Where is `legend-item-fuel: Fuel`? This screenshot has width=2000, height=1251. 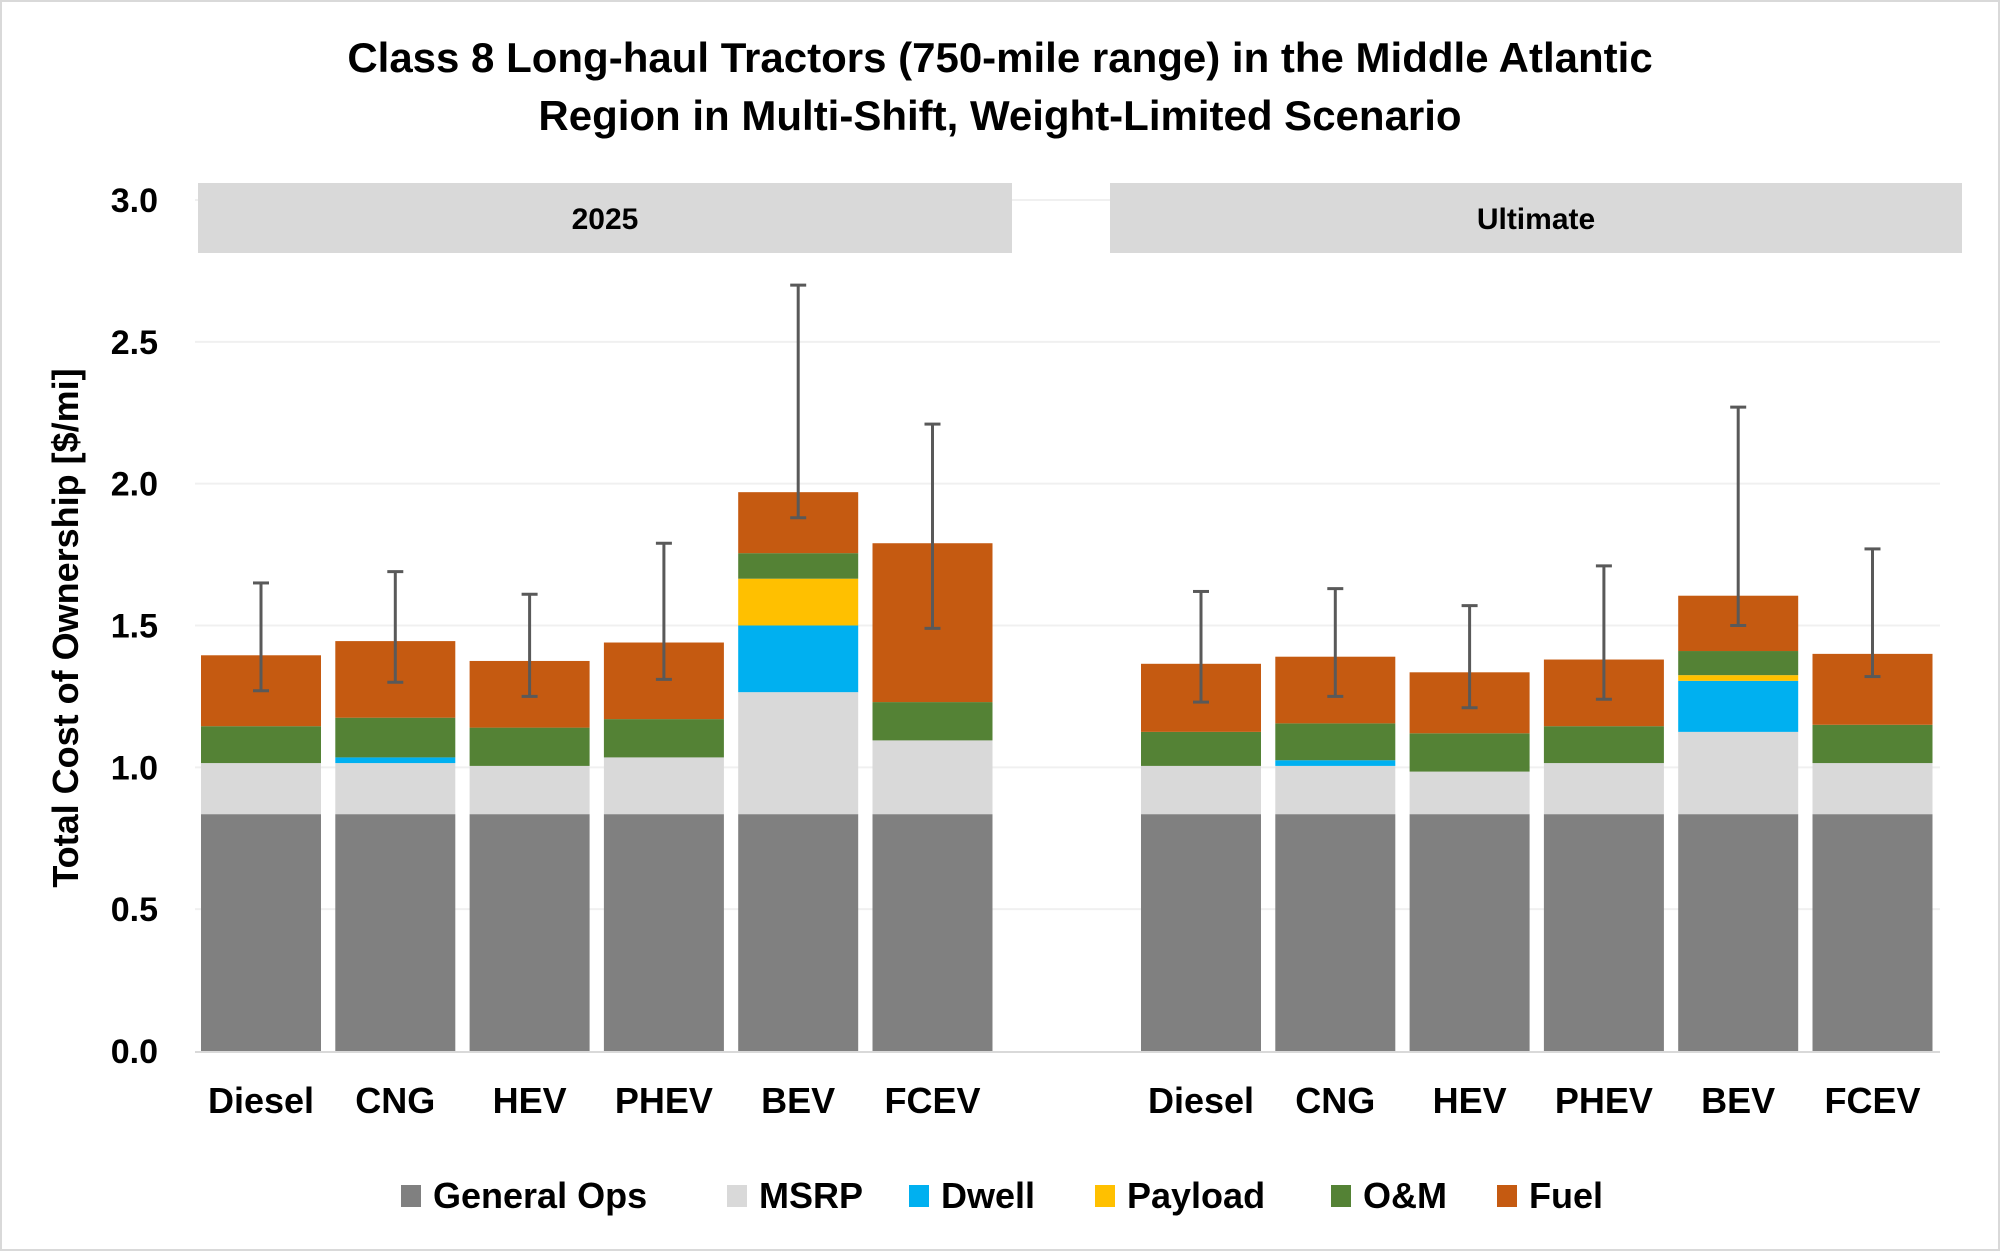 legend-item-fuel: Fuel is located at coordinates (1550, 1195).